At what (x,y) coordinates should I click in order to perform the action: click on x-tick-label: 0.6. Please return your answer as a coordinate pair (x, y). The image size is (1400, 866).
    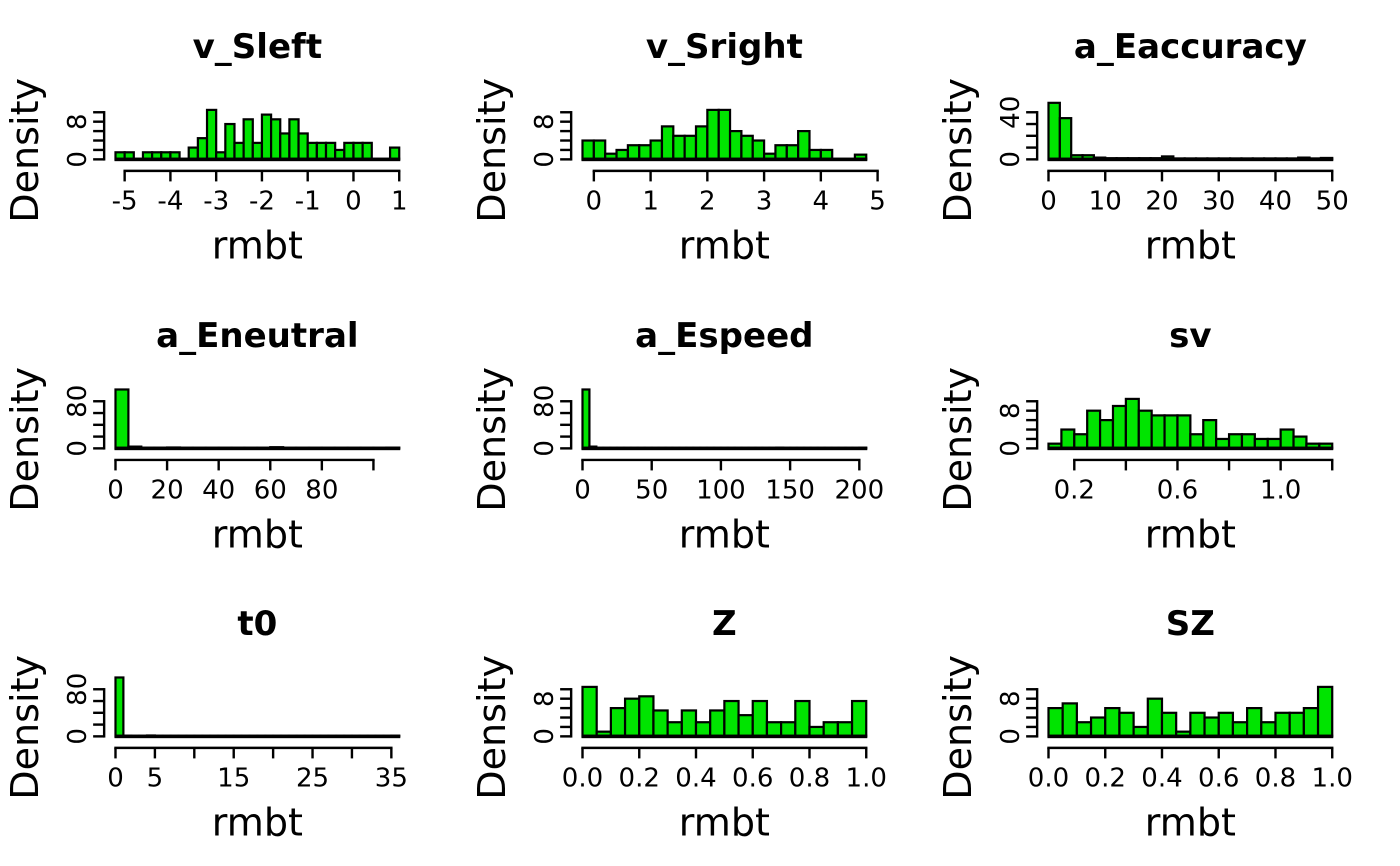
    Looking at the image, I should click on (1177, 490).